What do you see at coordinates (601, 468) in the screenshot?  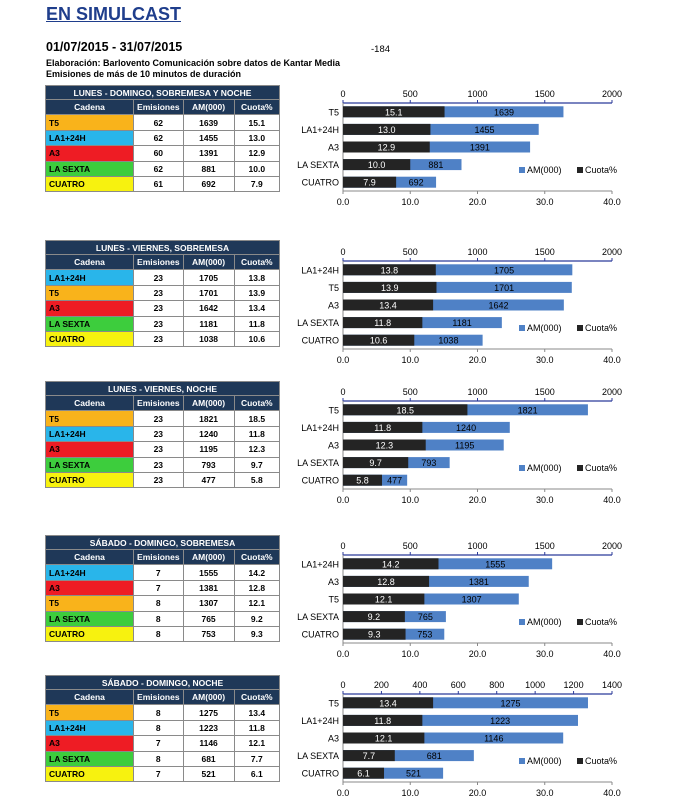 I see `legend-cuota: Cuota%` at bounding box center [601, 468].